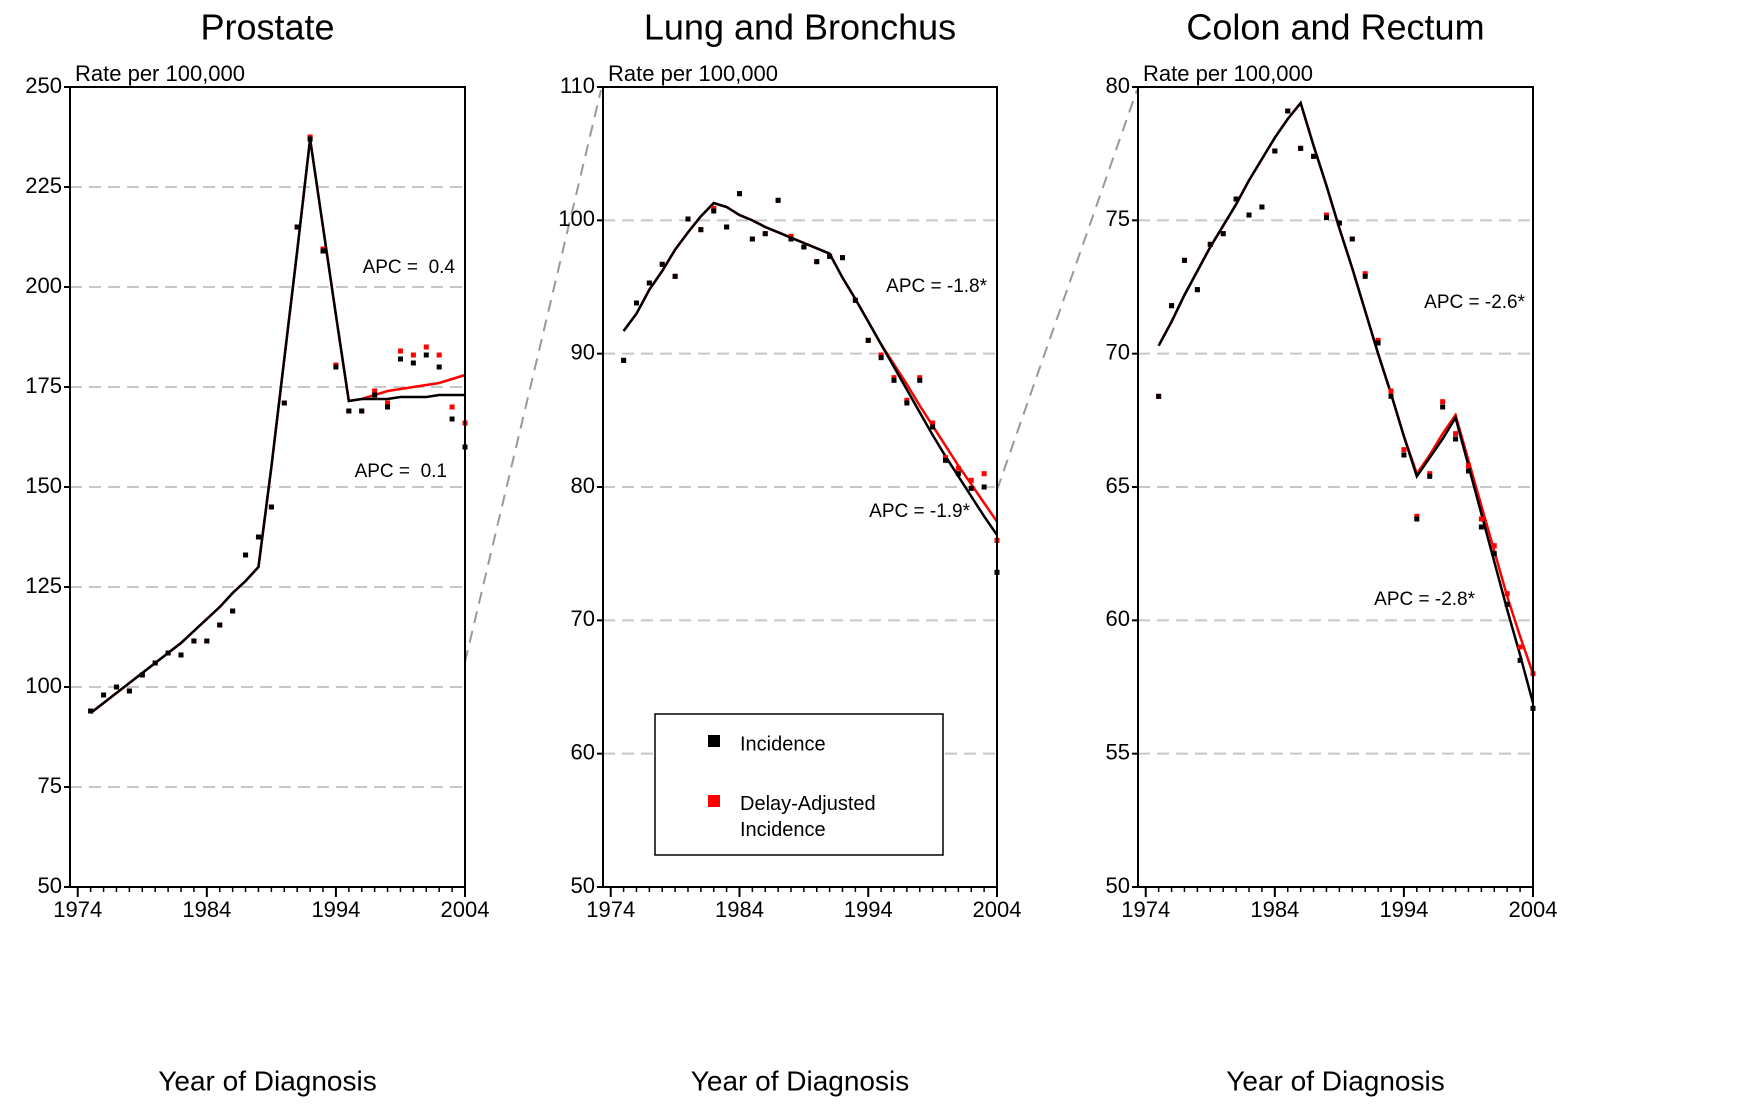 The height and width of the screenshot is (1110, 1760). I want to click on y-tick-label: 65, so click(1118, 485).